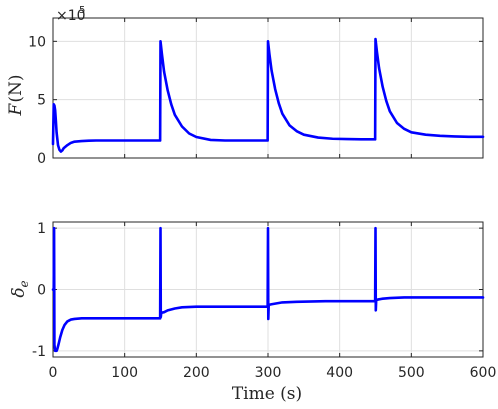 Image resolution: width=498 pixels, height=409 pixels. I want to click on delta-ytick-label: 0, so click(41, 291).